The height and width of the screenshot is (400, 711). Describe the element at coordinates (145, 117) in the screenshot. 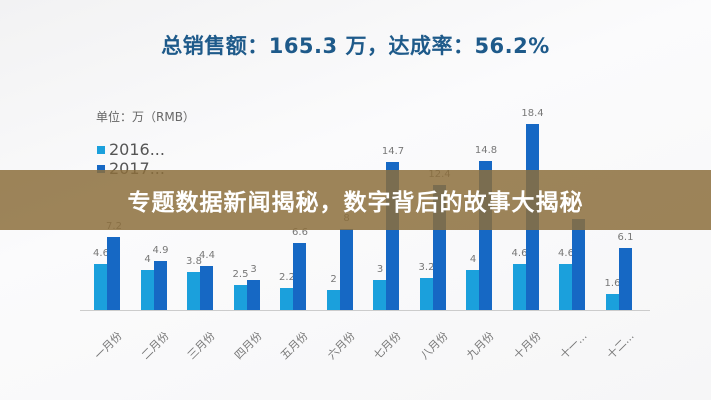

I see `unit-label: 单位：万（RMB）` at that location.